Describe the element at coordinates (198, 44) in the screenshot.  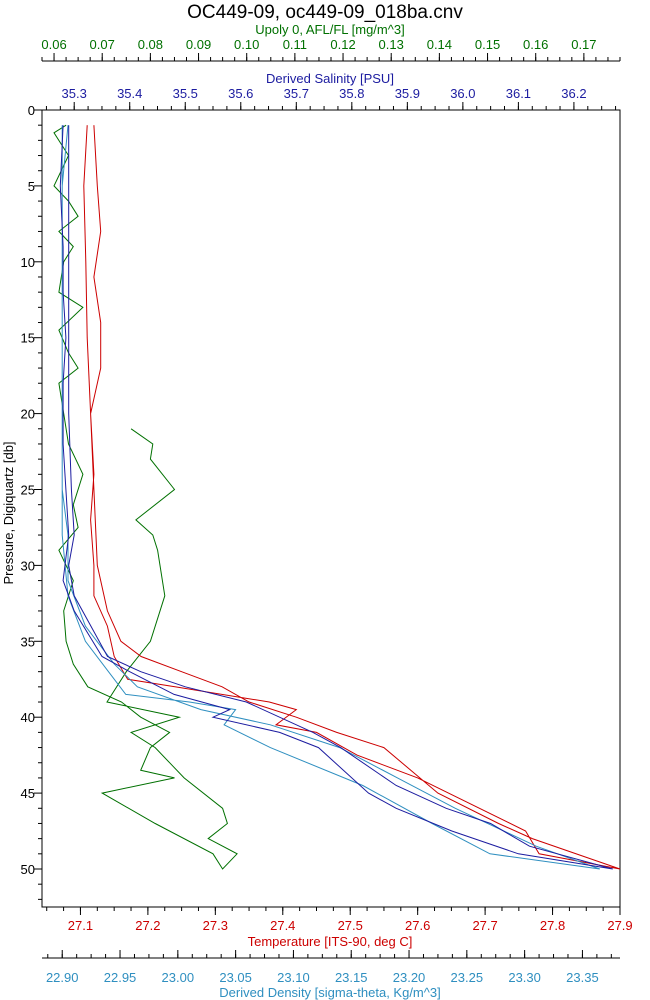
I see `fluor-tick-label: 0.09` at that location.